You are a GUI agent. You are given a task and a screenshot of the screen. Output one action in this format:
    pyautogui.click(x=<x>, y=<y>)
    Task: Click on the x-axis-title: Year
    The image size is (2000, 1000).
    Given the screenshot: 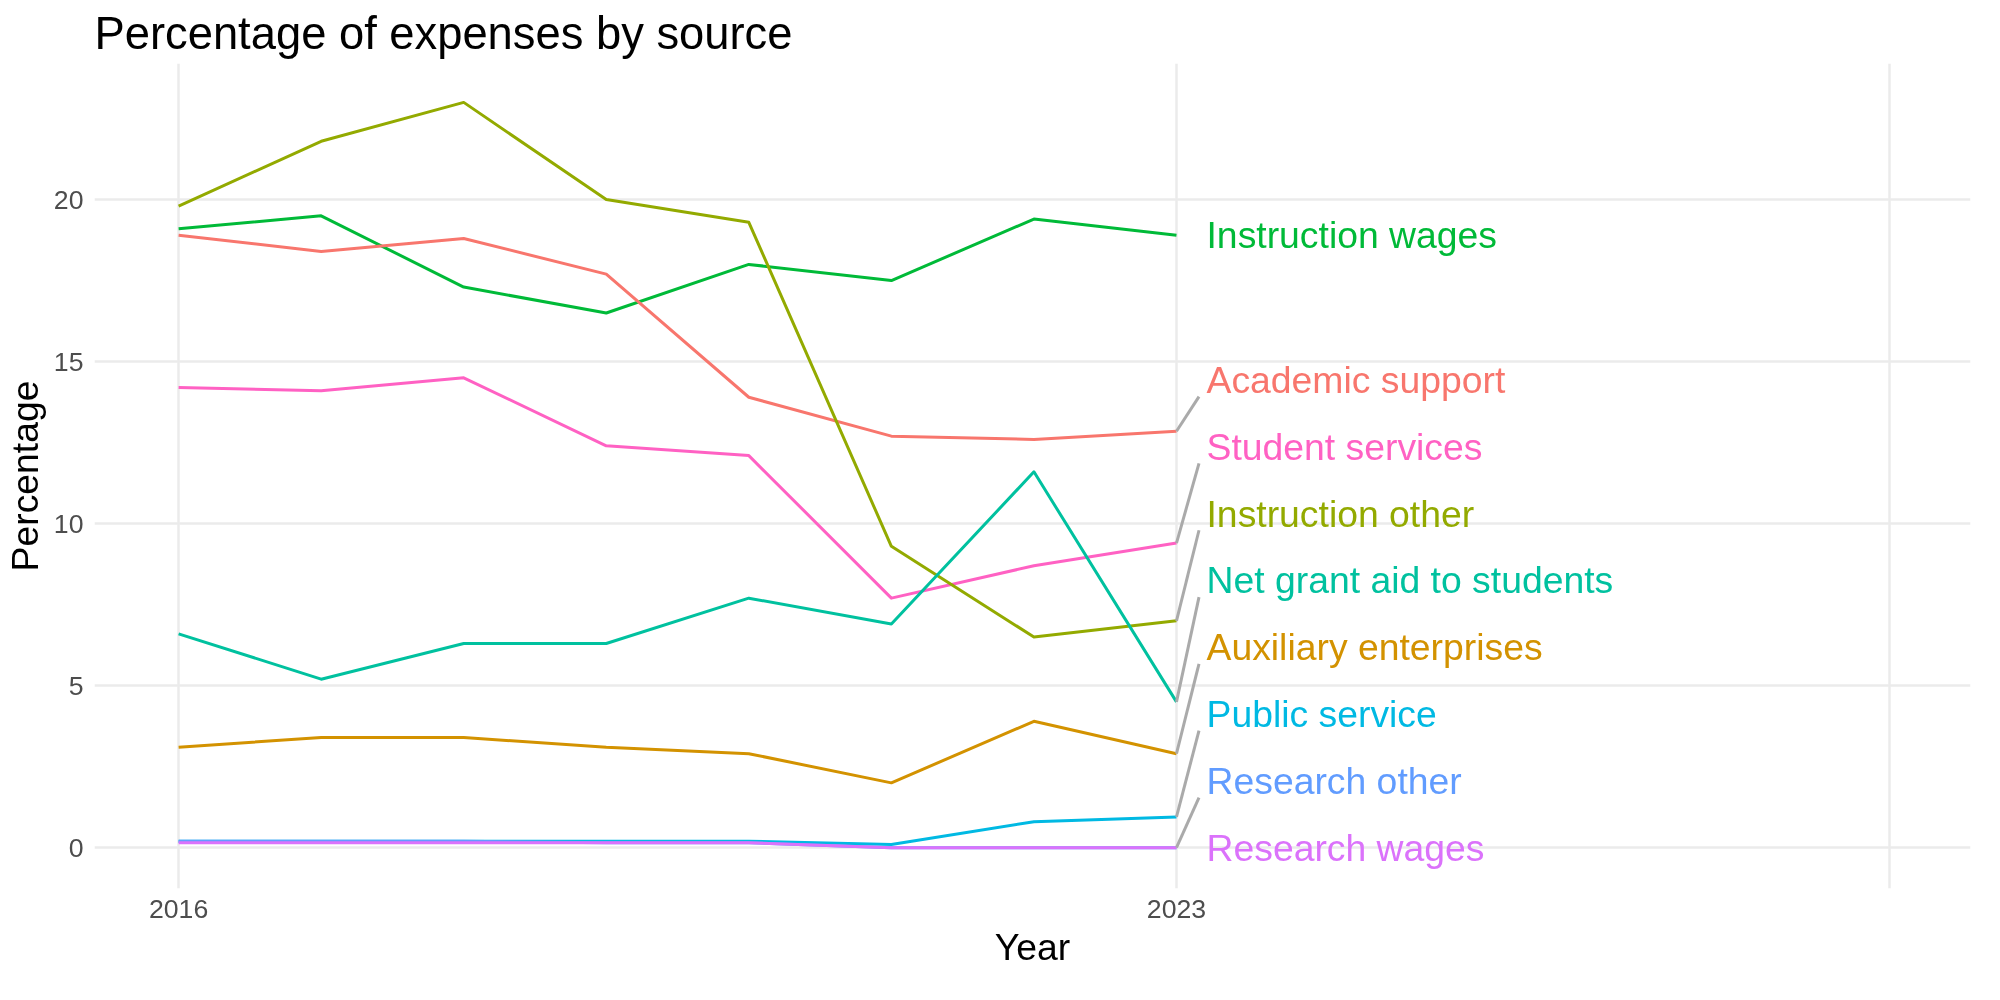 What is the action you would take?
    pyautogui.click(x=1032, y=946)
    